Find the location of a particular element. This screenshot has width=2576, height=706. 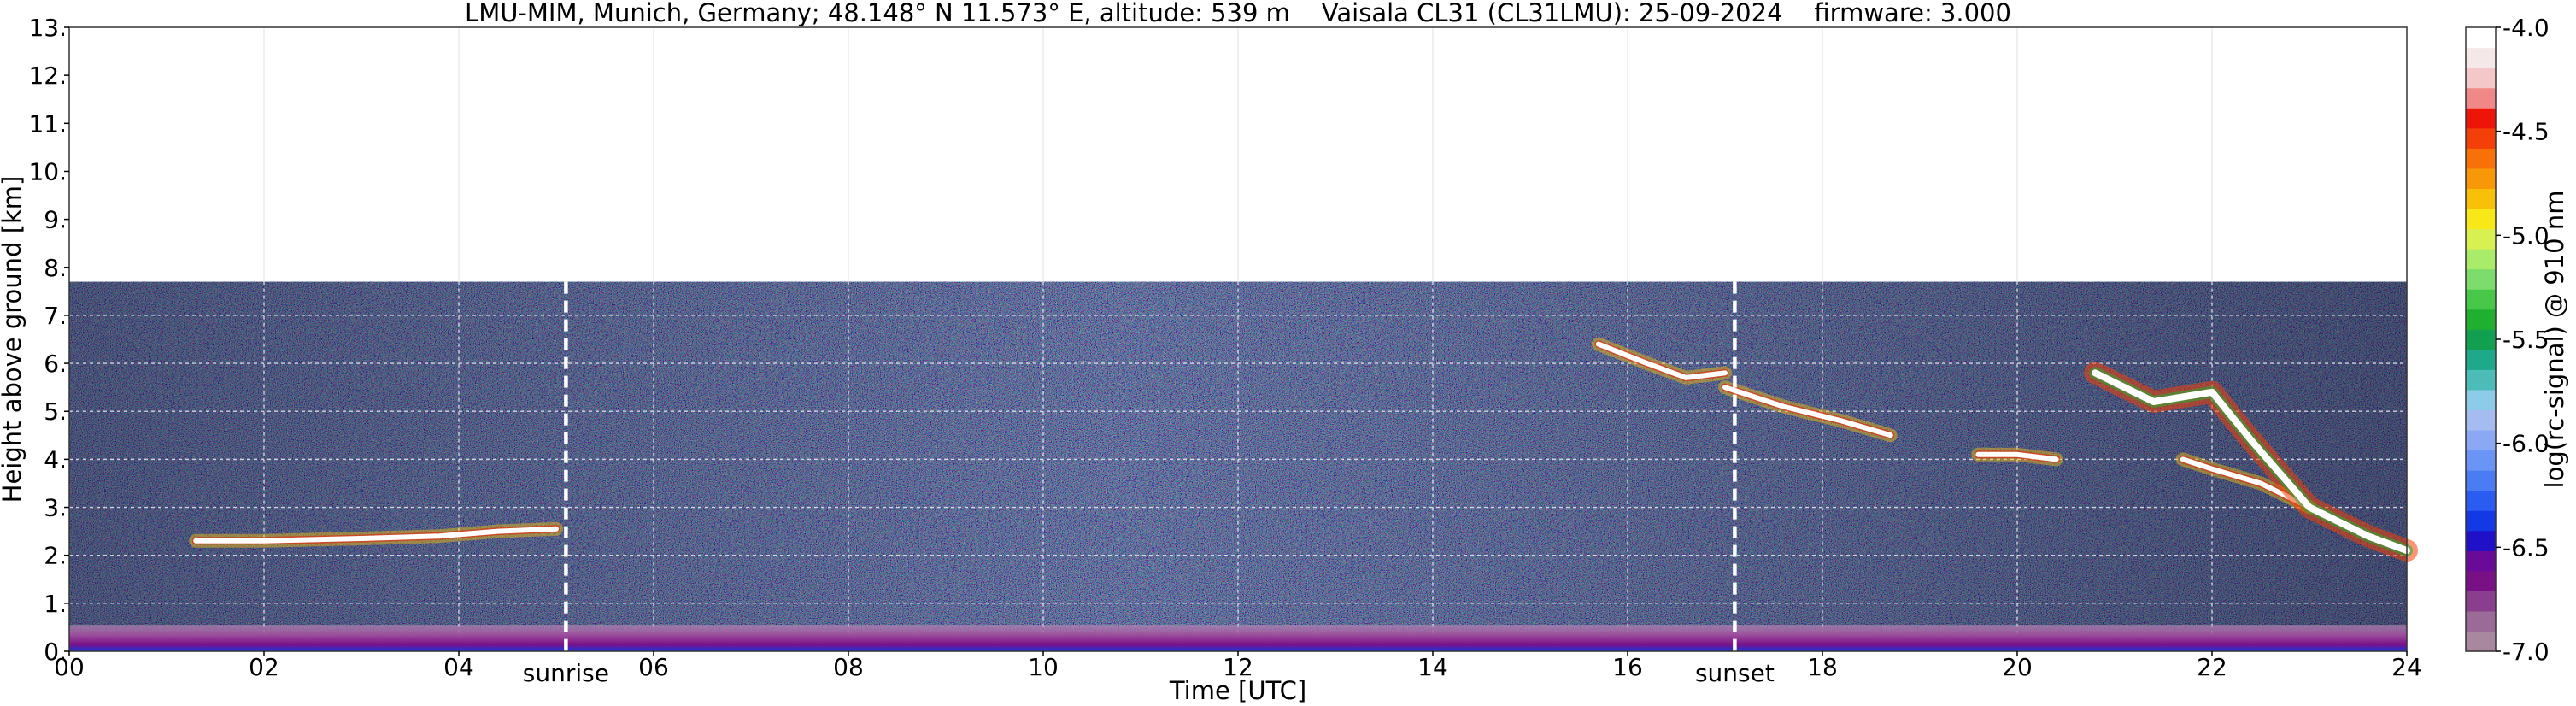

x-tick-label: 16 is located at coordinates (1627, 667).